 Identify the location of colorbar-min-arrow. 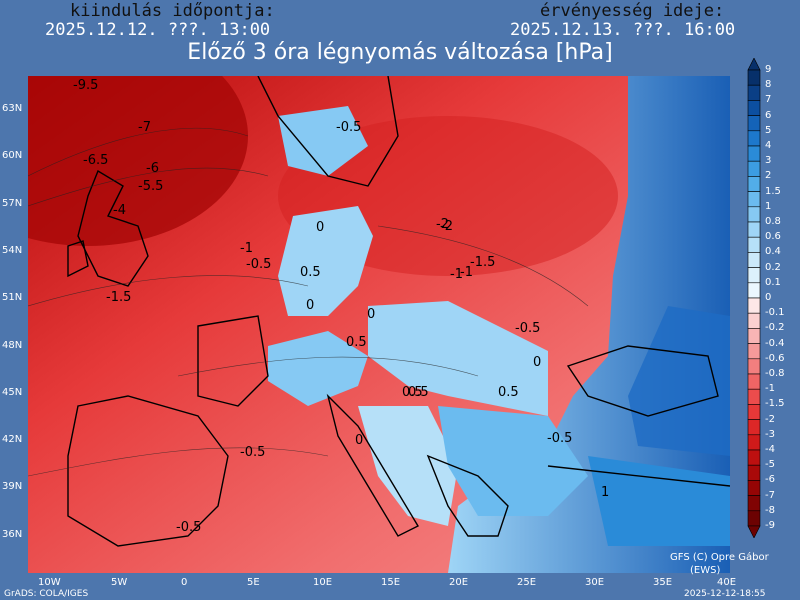
(754, 531).